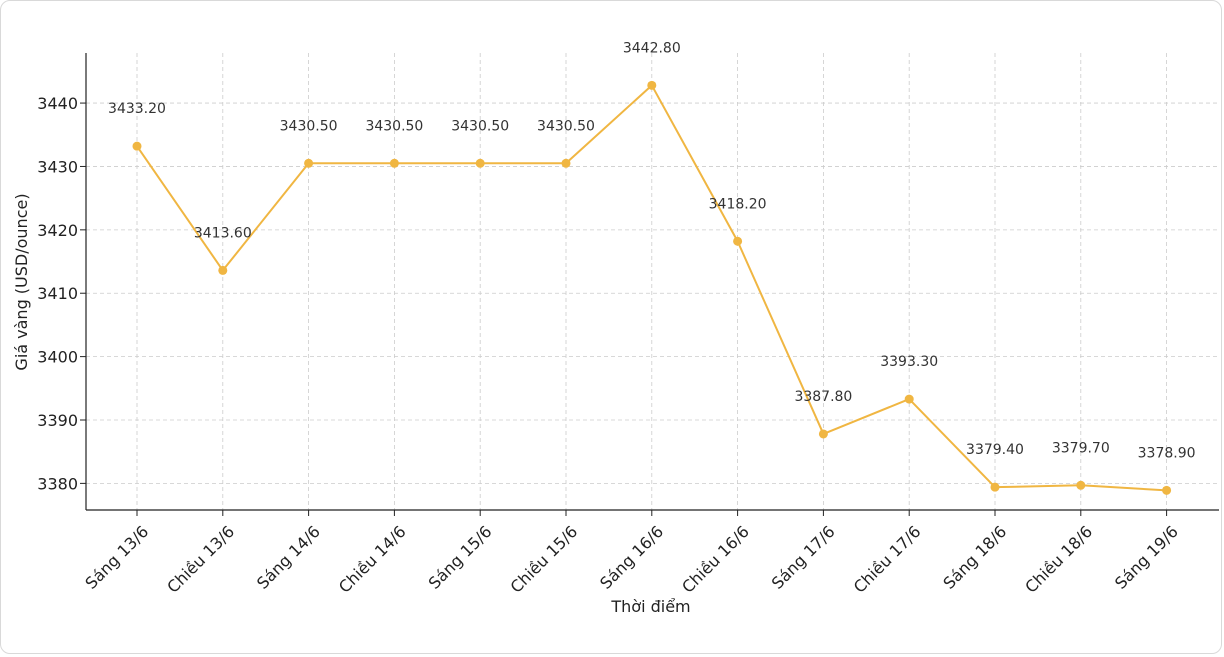  What do you see at coordinates (1167, 453) in the screenshot?
I see `data-label: 3378.90` at bounding box center [1167, 453].